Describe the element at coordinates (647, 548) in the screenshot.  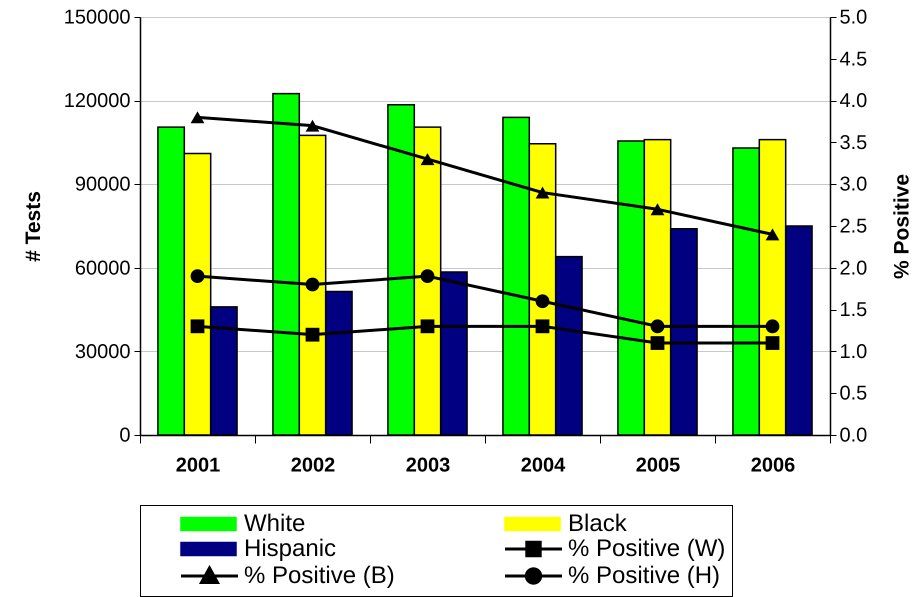
I see `legend-label: % Positive (W)` at that location.